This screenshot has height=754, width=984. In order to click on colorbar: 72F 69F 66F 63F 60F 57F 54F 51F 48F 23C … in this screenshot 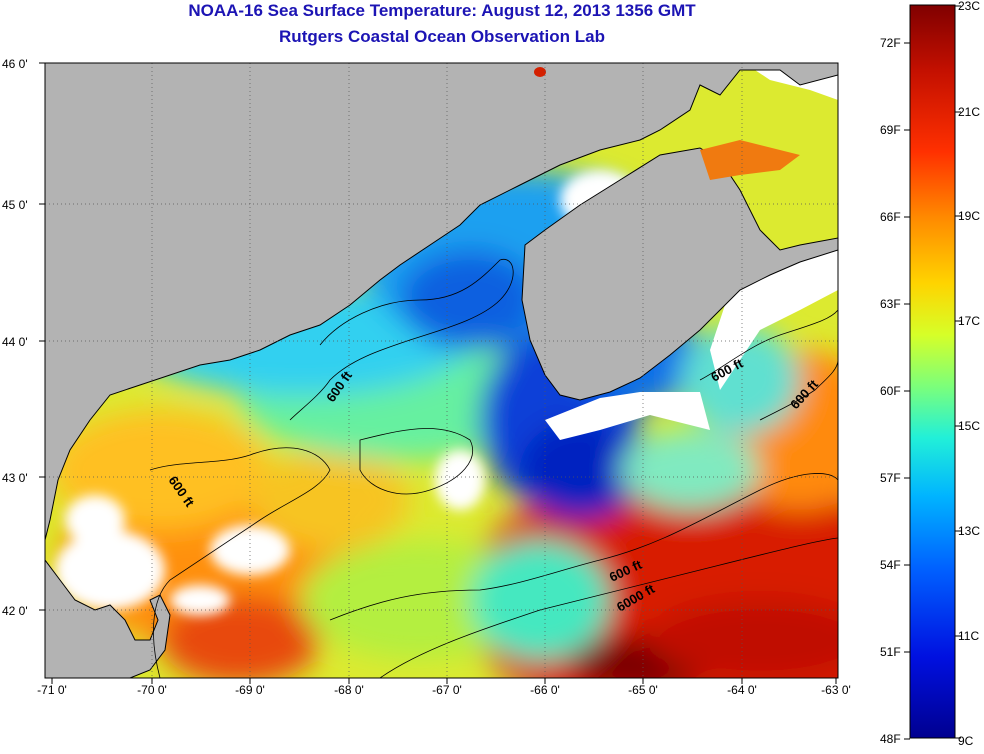, I will do `click(930, 374)`.